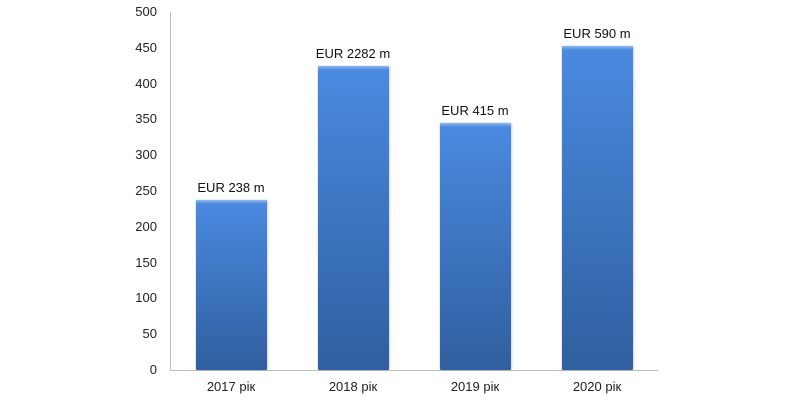 Image resolution: width=800 pixels, height=400 pixels. What do you see at coordinates (414, 370) in the screenshot?
I see `x-axis-line` at bounding box center [414, 370].